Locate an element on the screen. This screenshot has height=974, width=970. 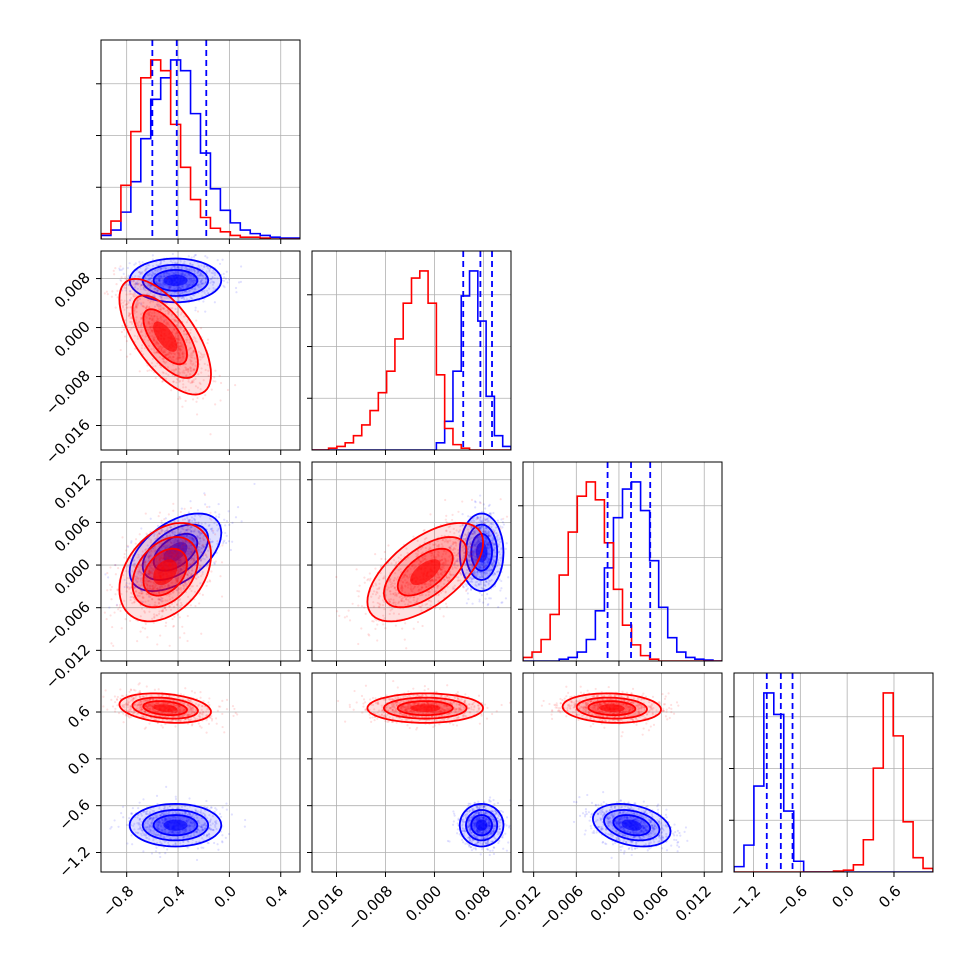
y-tick-label: 0.000 is located at coordinates (72, 576).